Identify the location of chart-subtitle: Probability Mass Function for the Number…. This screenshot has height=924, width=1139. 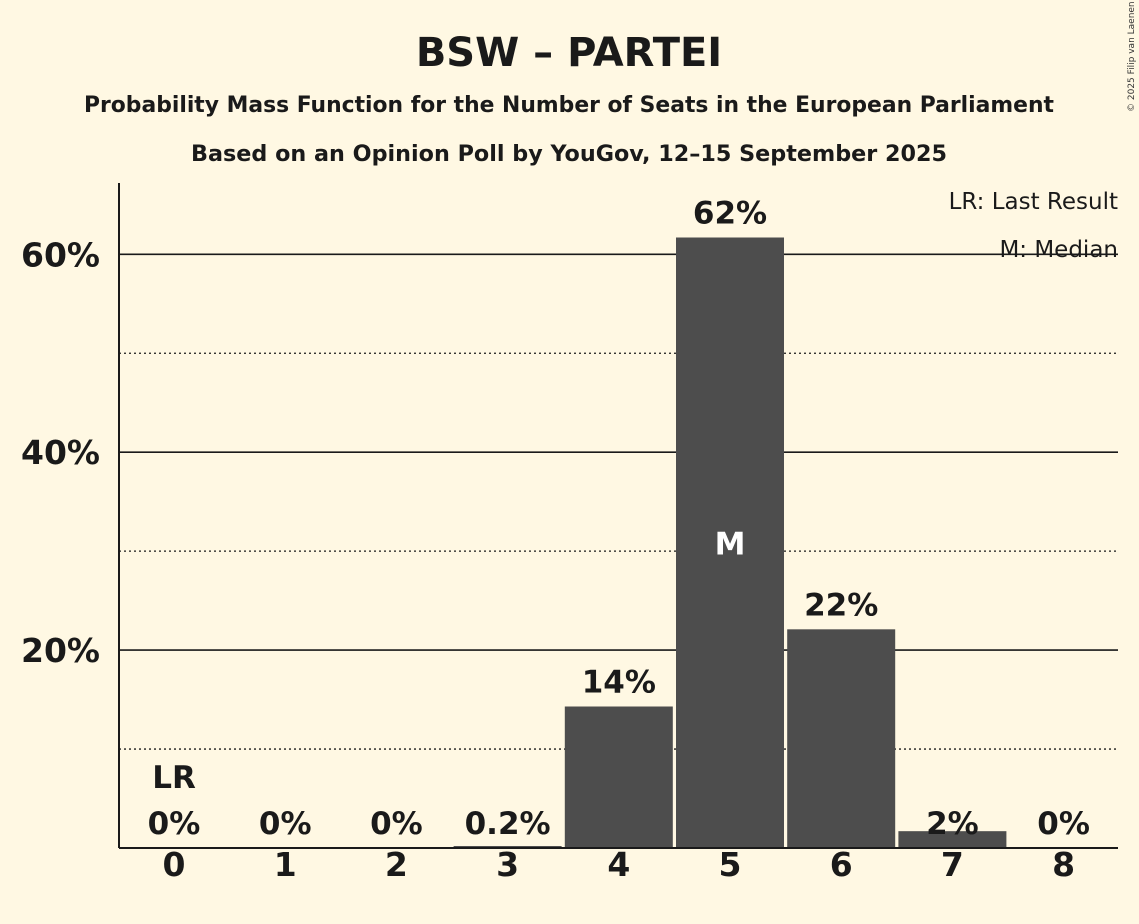
(569, 105).